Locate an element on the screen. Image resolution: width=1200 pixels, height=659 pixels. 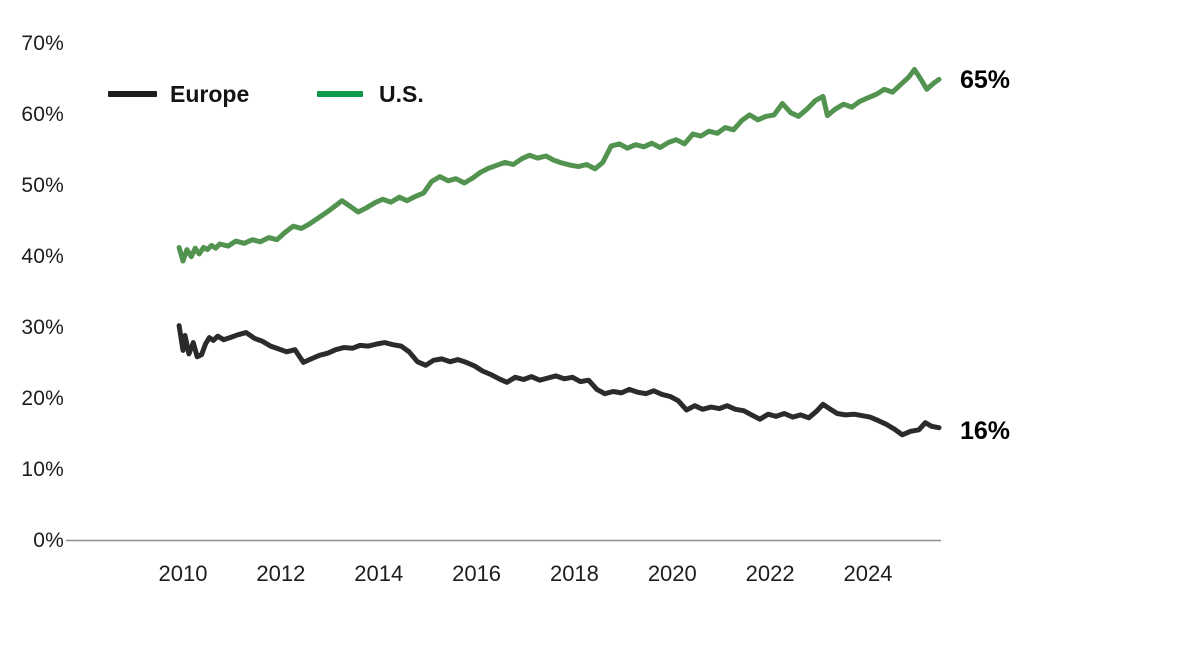
legend-item-us: U.S. is located at coordinates (370, 94).